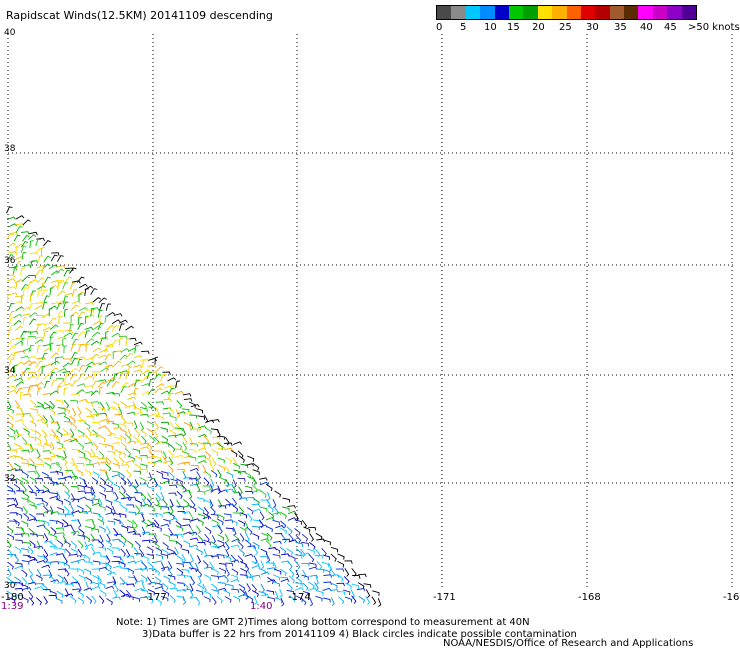  Describe the element at coordinates (538, 27) in the screenshot. I see `legend-label: 20` at that location.